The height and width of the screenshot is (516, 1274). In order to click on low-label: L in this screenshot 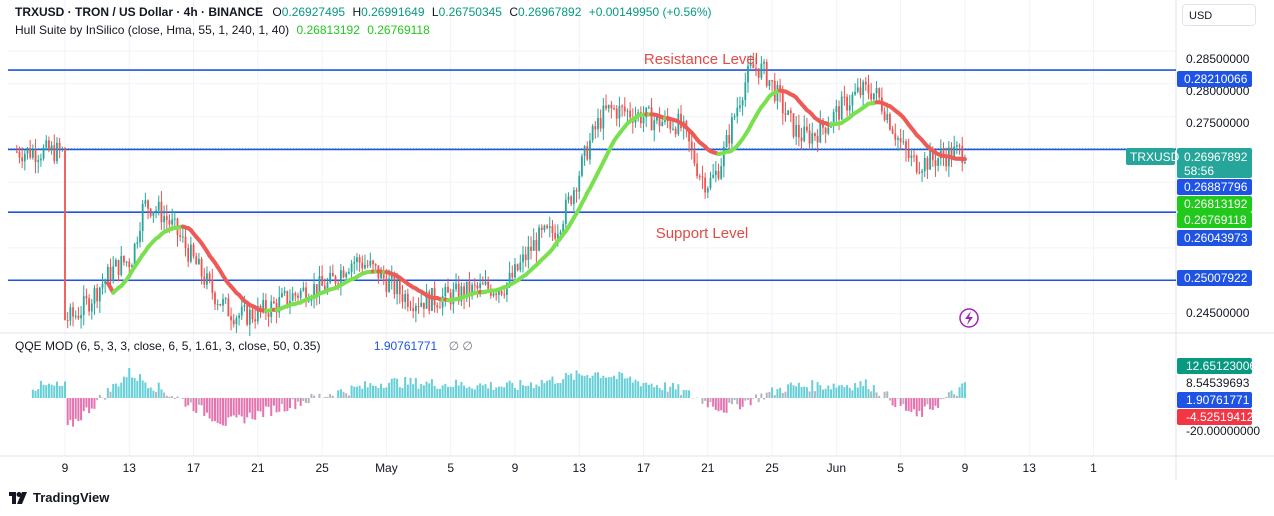, I will do `click(435, 12)`.